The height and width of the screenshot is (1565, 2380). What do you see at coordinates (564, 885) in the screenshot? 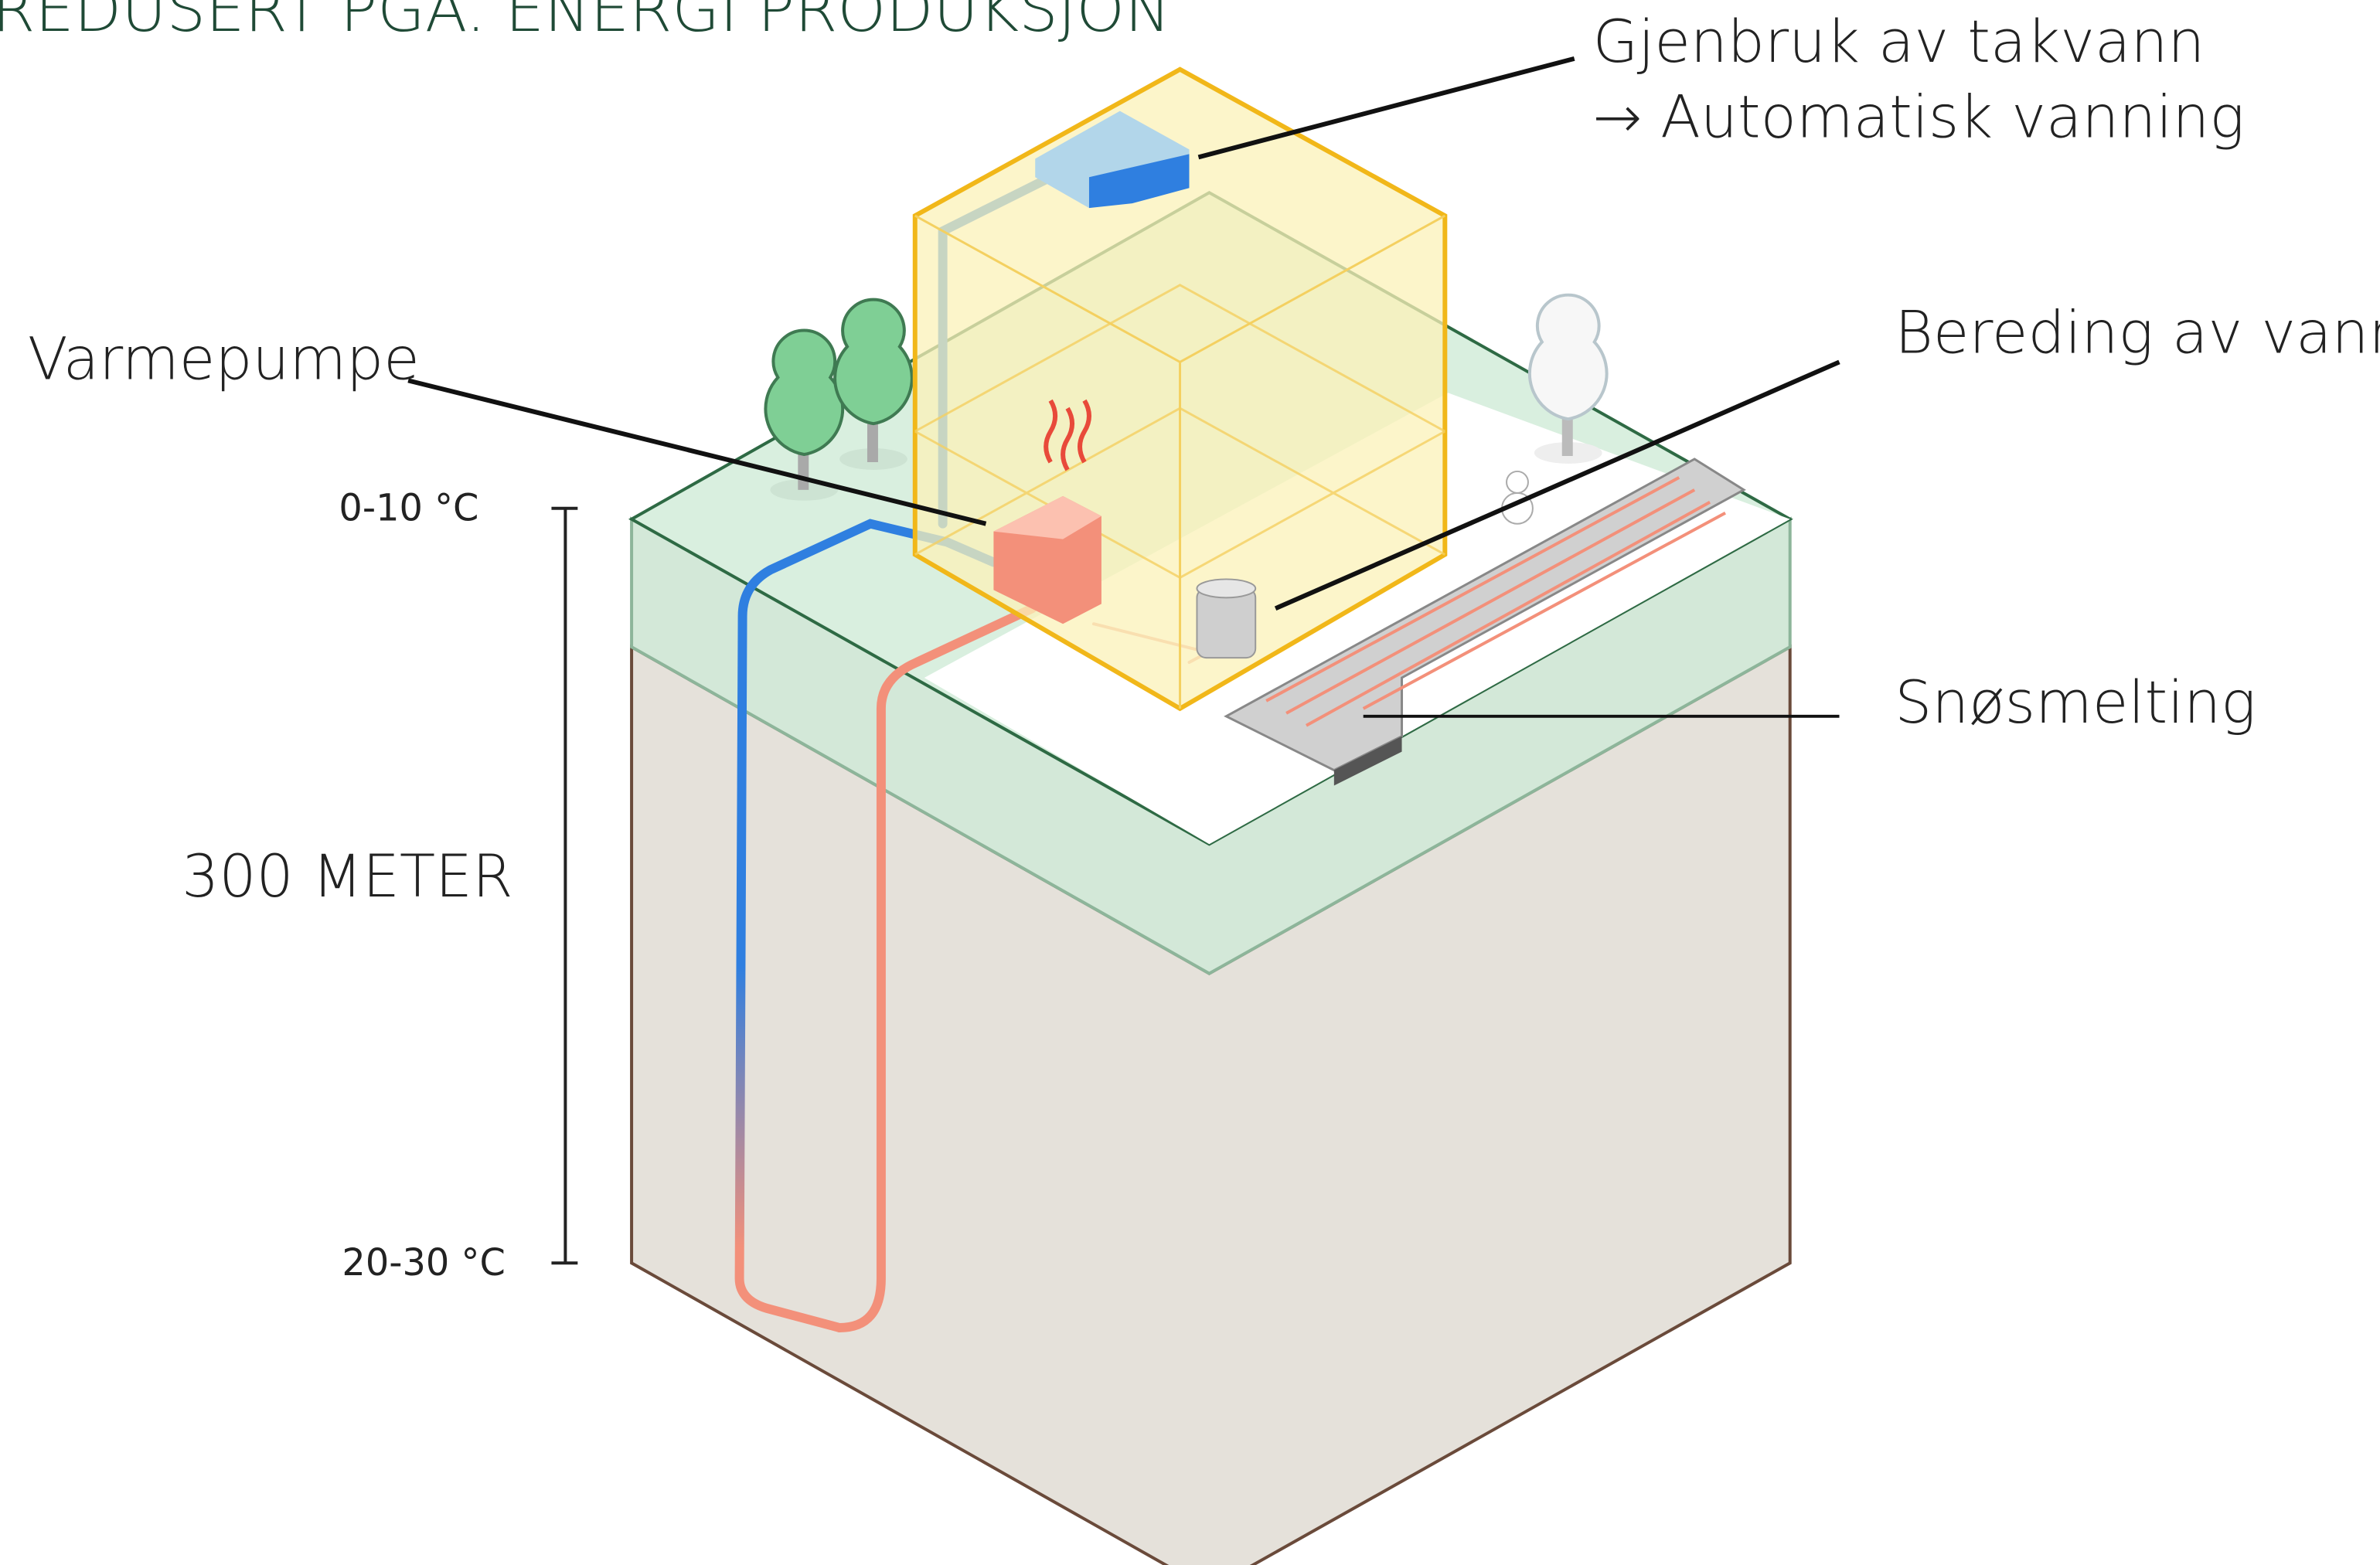
I see `depth-scale` at bounding box center [564, 885].